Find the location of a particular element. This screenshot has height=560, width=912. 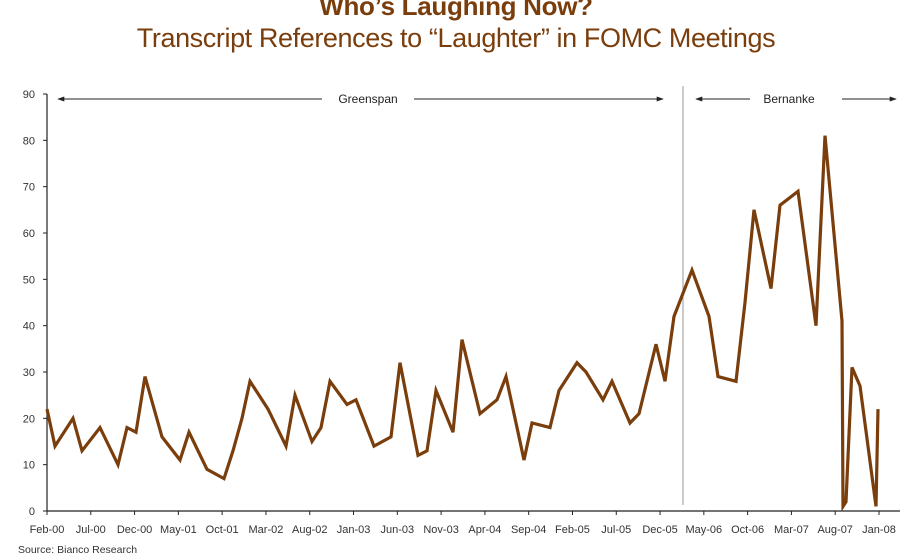

era-label-greenspan: Greenspan is located at coordinates (367, 99).